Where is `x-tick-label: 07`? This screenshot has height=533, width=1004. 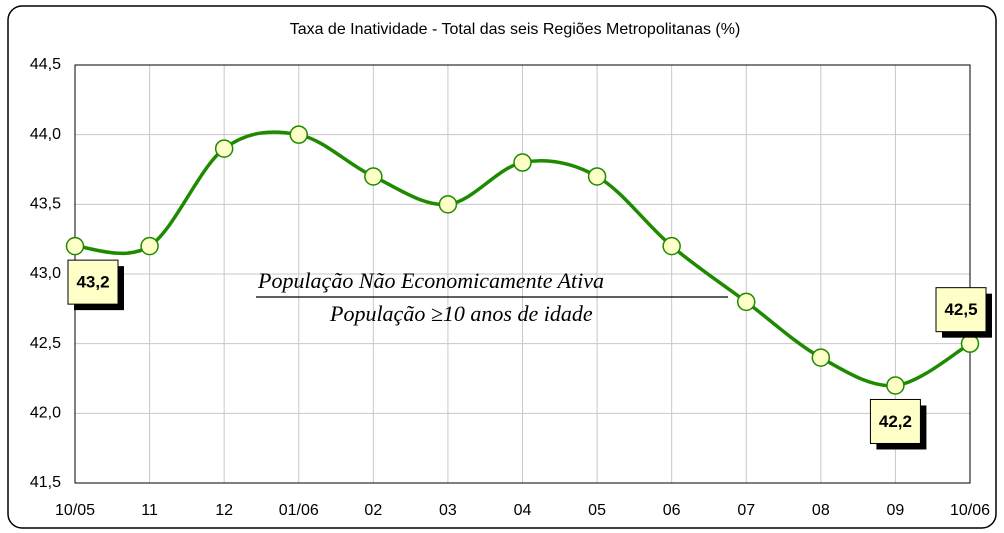 x-tick-label: 07 is located at coordinates (746, 510).